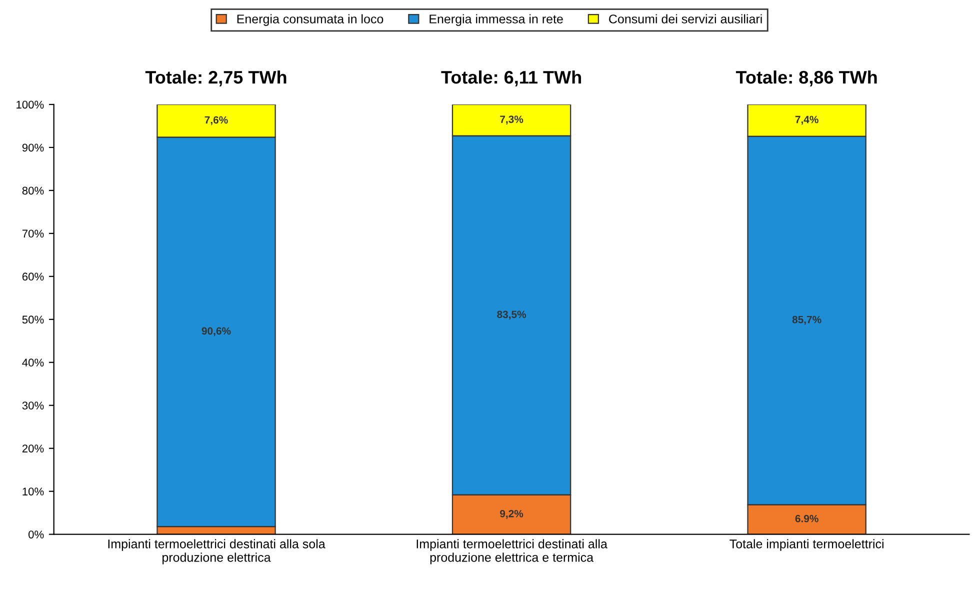  Describe the element at coordinates (496, 20) in the screenshot. I see `legend-label: Energia immessa in rete` at that location.